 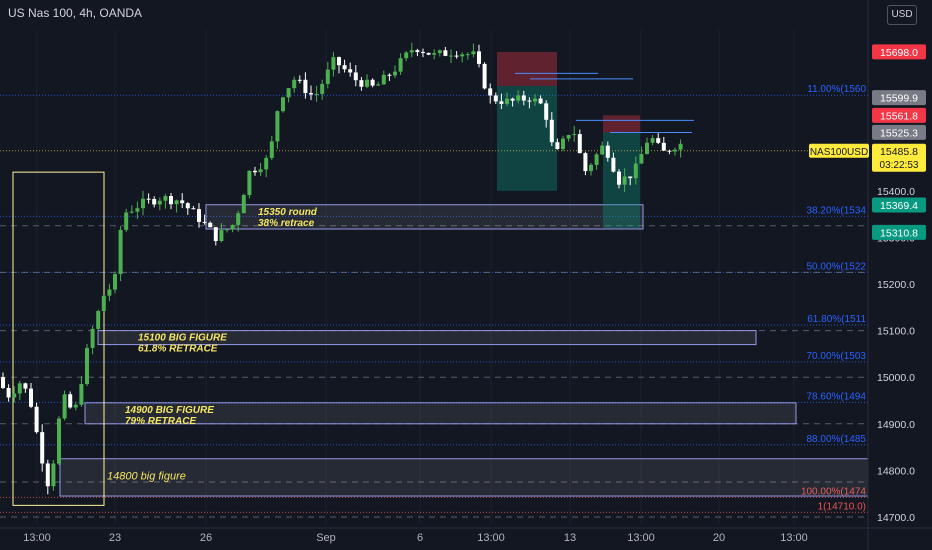 What do you see at coordinates (160, 421) in the screenshot?
I see `zone-label: 79% RETRACE` at bounding box center [160, 421].